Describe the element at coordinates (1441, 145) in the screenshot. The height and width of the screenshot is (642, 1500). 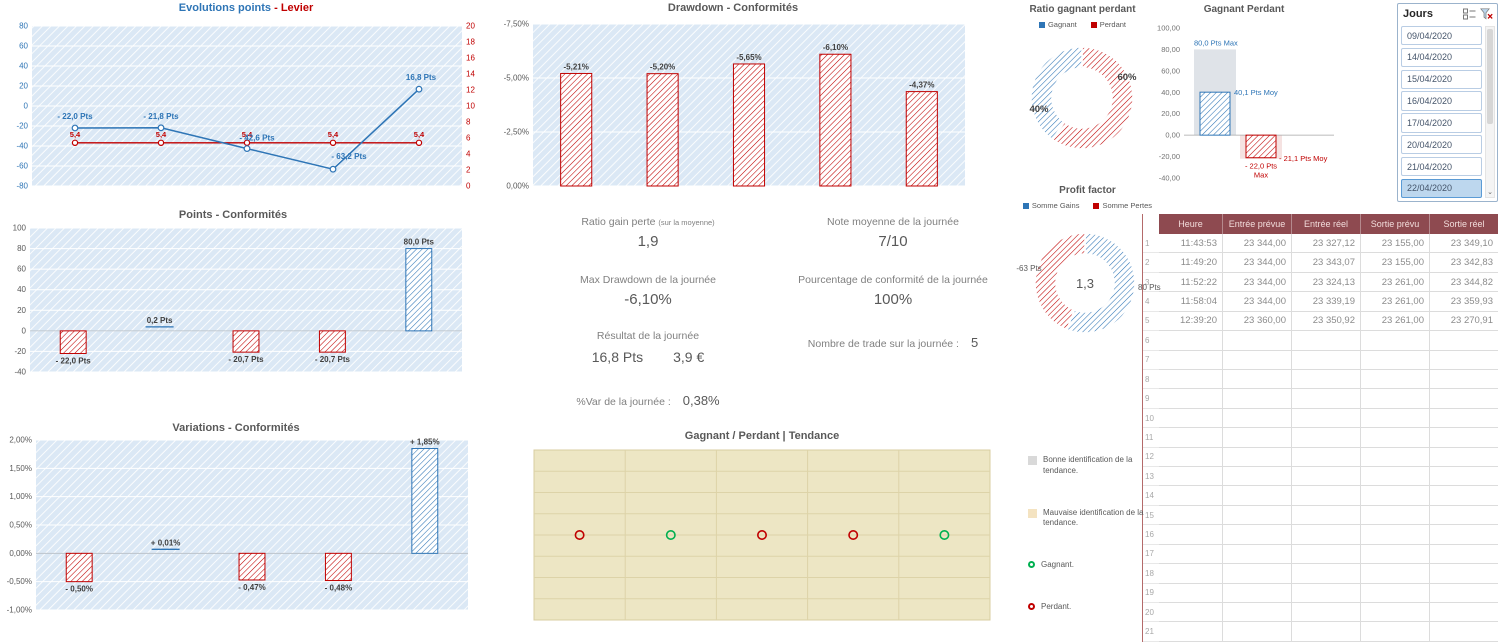
I see `slicer-item: 20/04/2020` at that location.